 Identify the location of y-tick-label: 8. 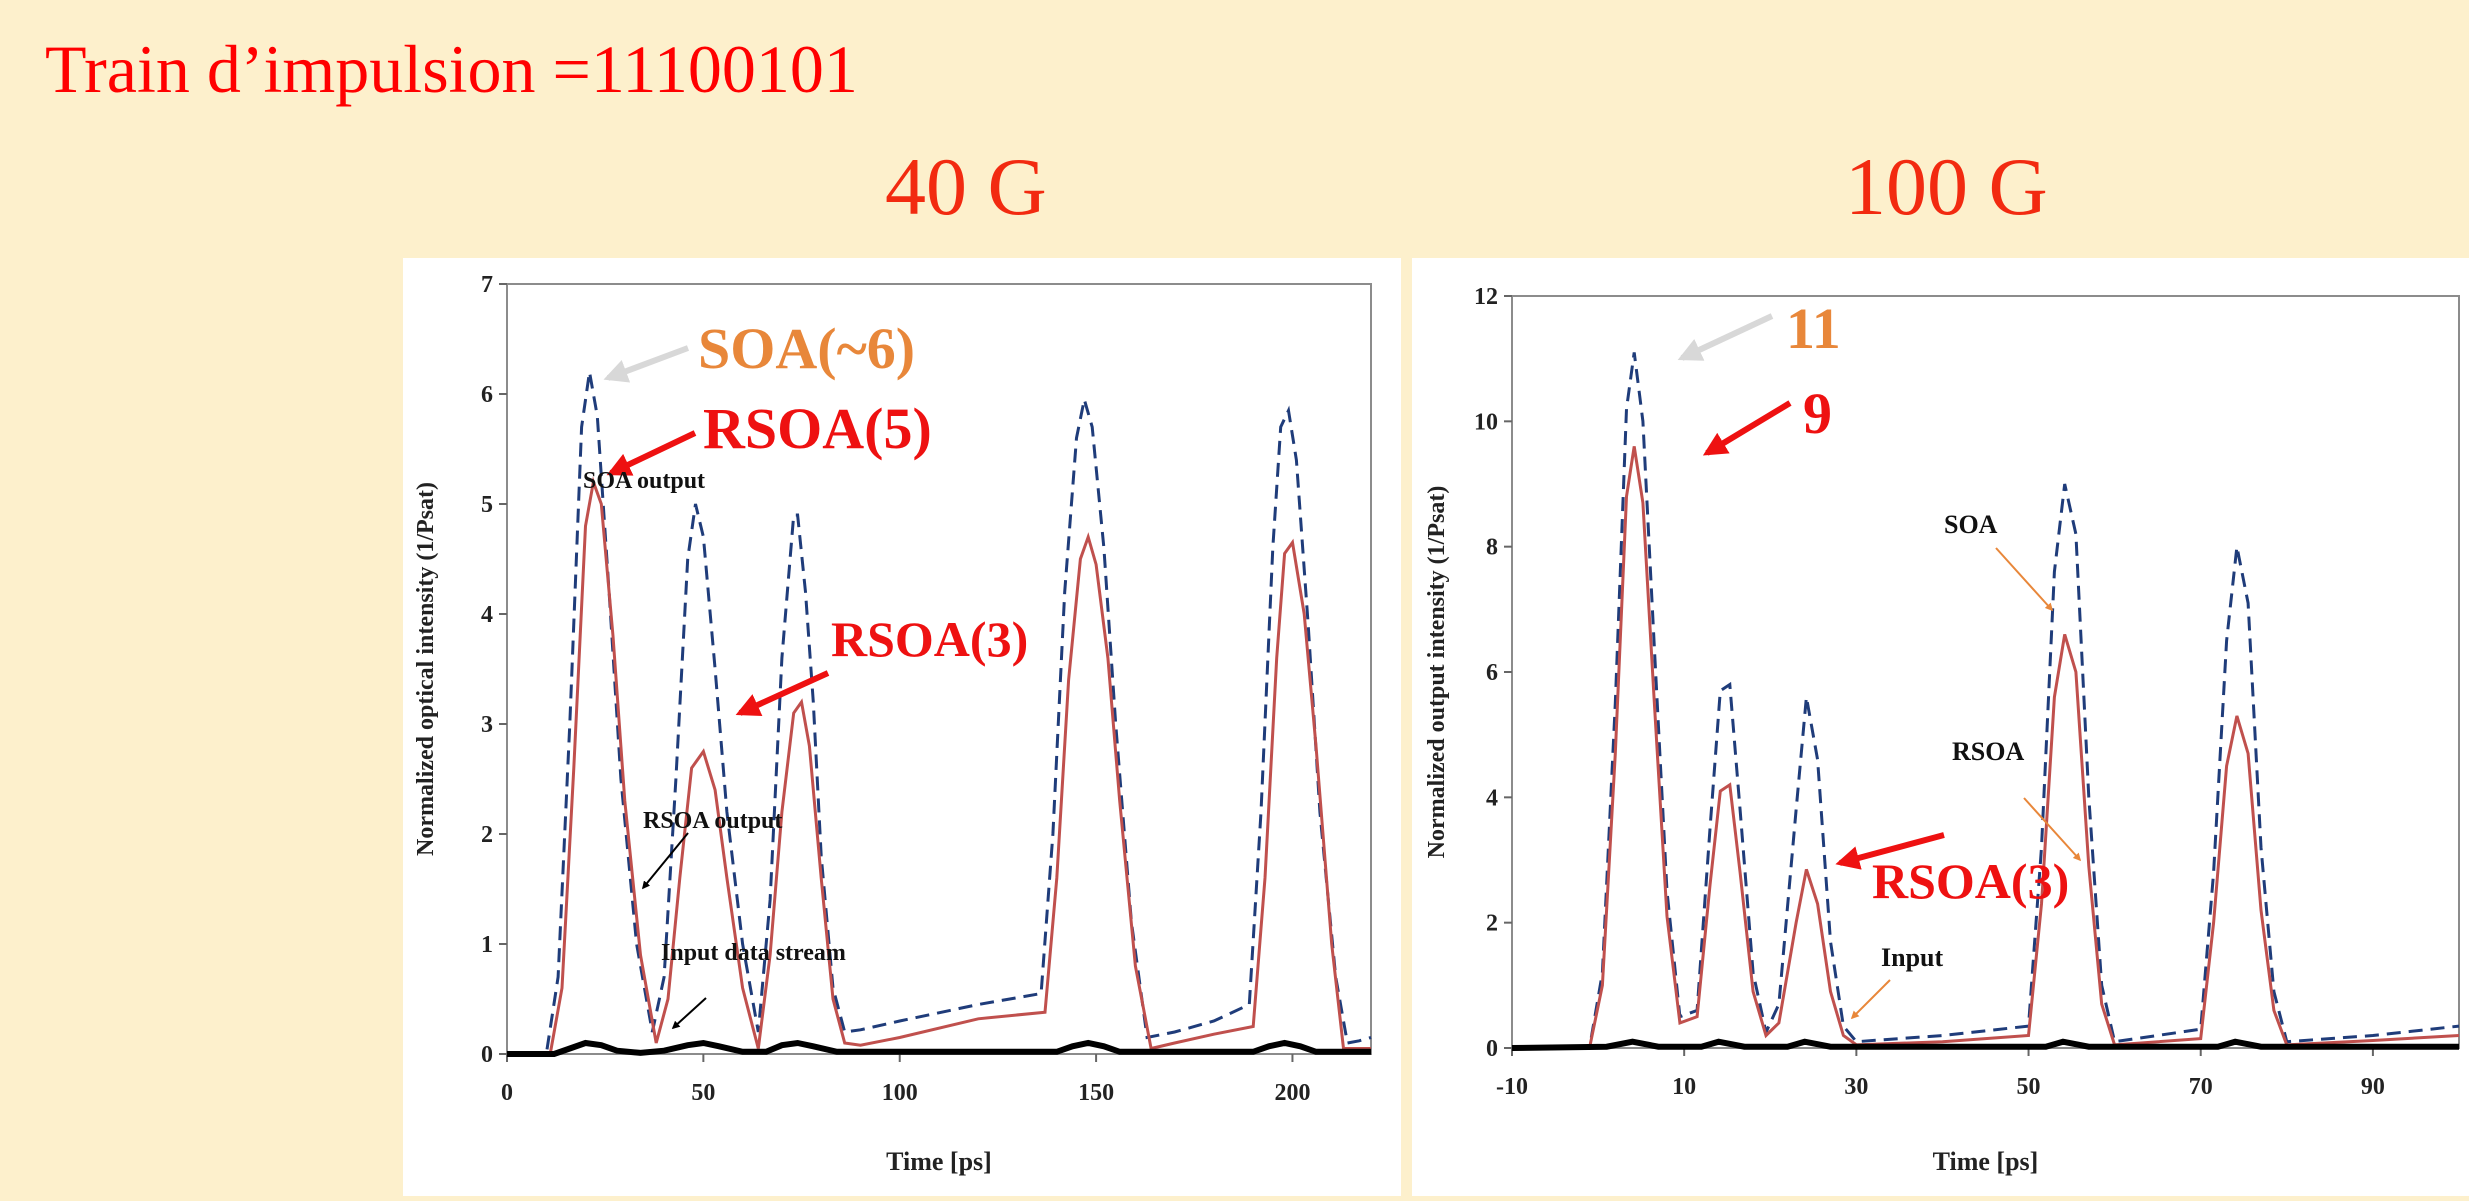
(1492, 548).